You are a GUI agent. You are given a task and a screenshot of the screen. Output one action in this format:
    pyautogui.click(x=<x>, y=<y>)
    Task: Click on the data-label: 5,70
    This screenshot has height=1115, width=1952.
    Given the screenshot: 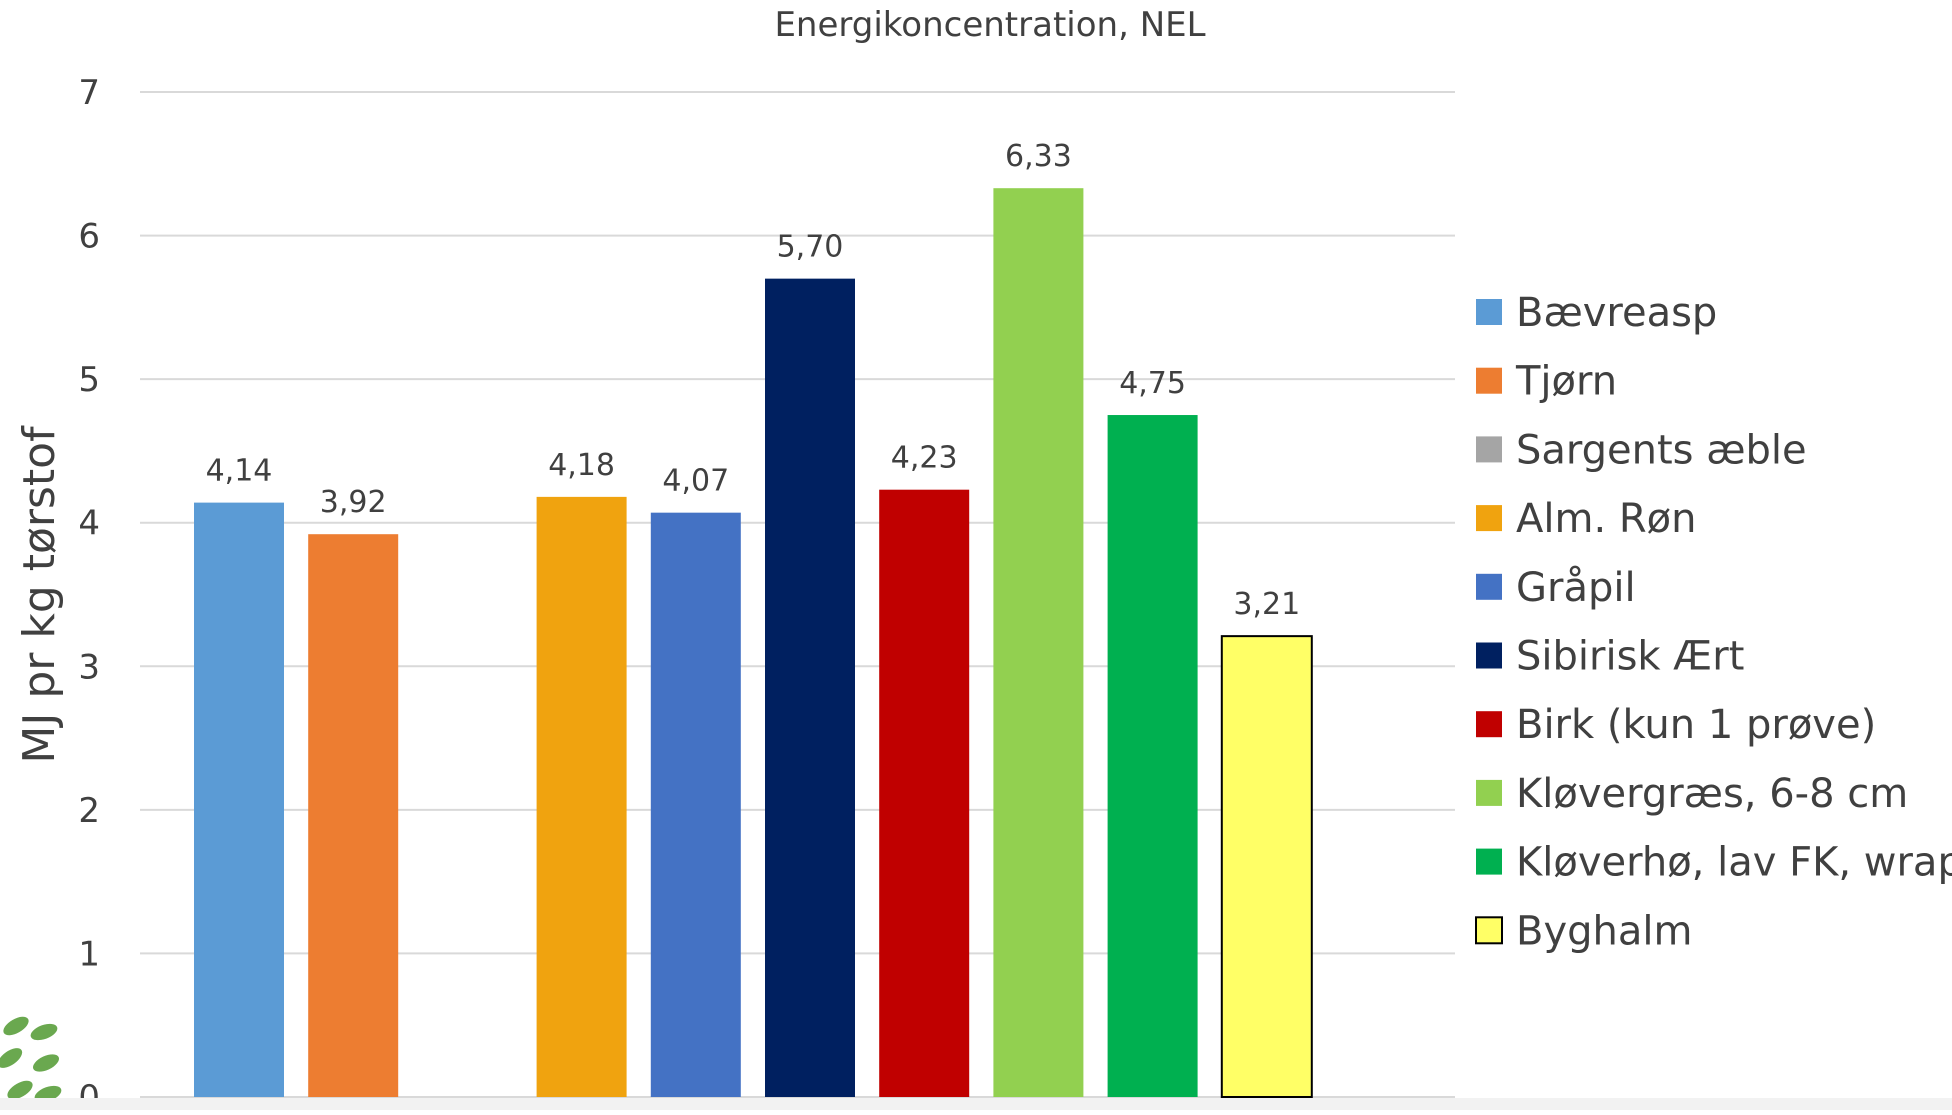 What is the action you would take?
    pyautogui.click(x=810, y=247)
    